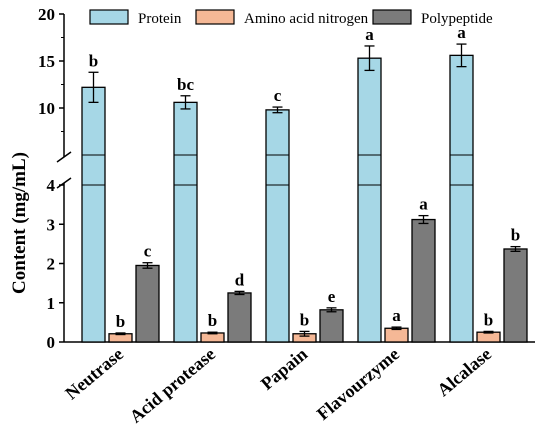 This screenshot has height=447, width=550. I want to click on y-tick-label: 20, so click(46, 14).